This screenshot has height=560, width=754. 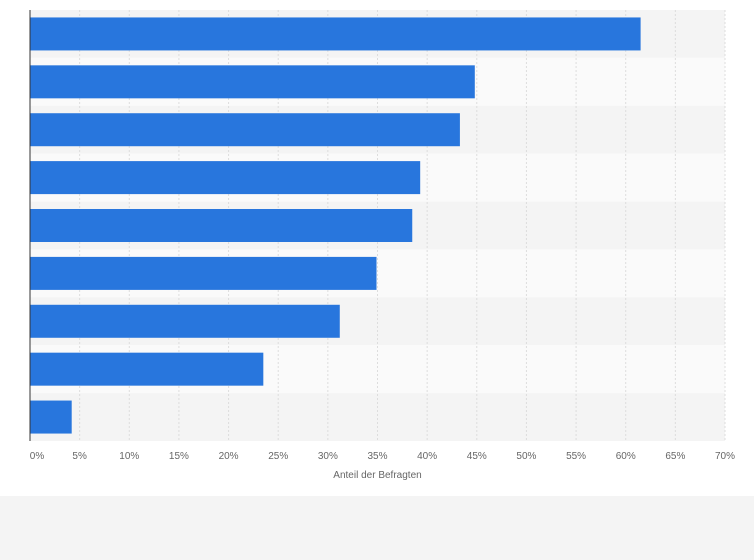 I want to click on x-tick-label: 25%, so click(x=278, y=456).